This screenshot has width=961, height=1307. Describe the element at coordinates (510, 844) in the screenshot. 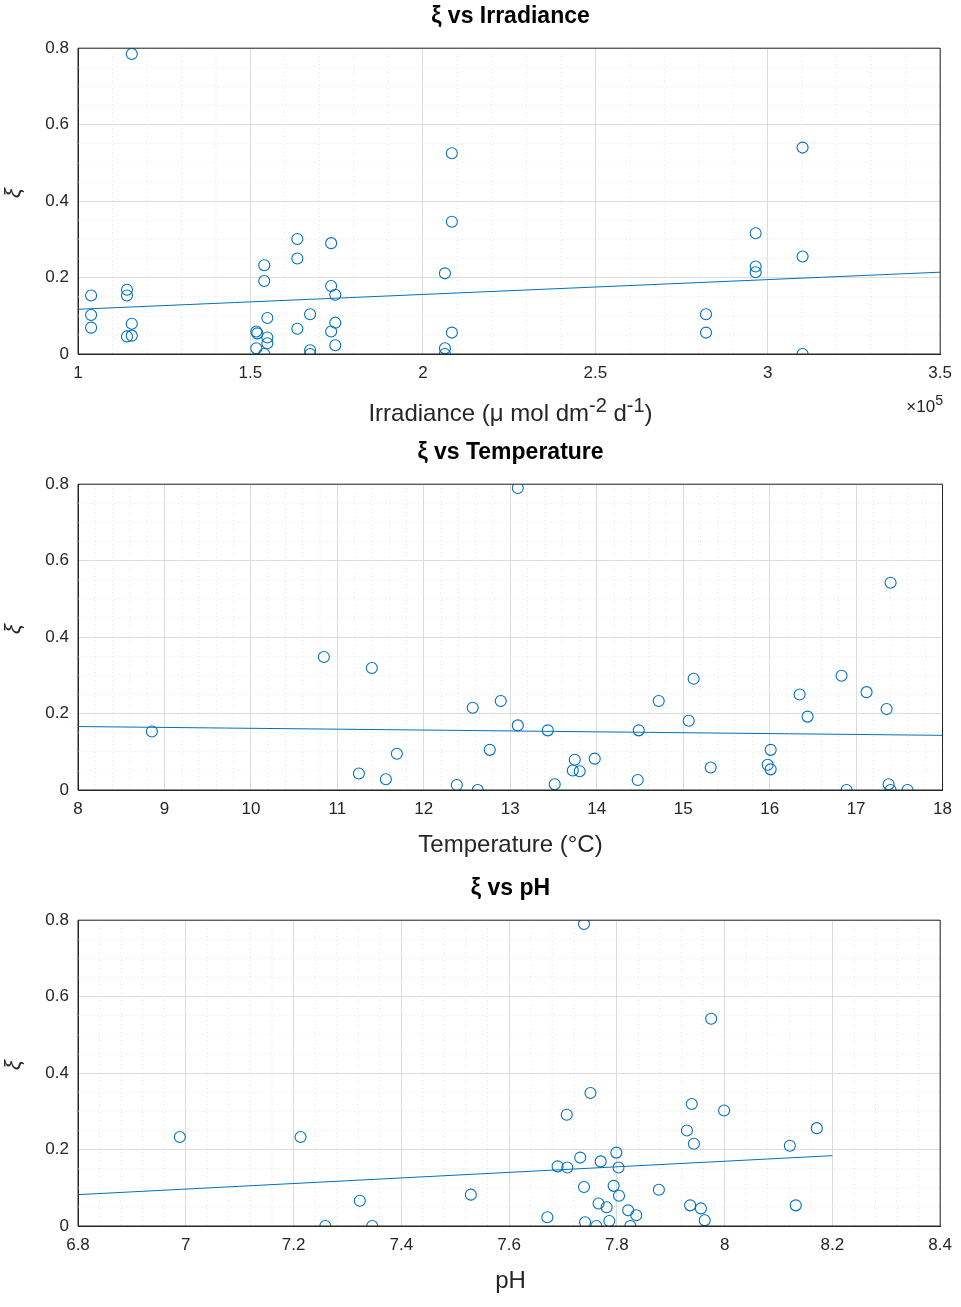

I see `x-axis-title: Temperature (°C)` at that location.